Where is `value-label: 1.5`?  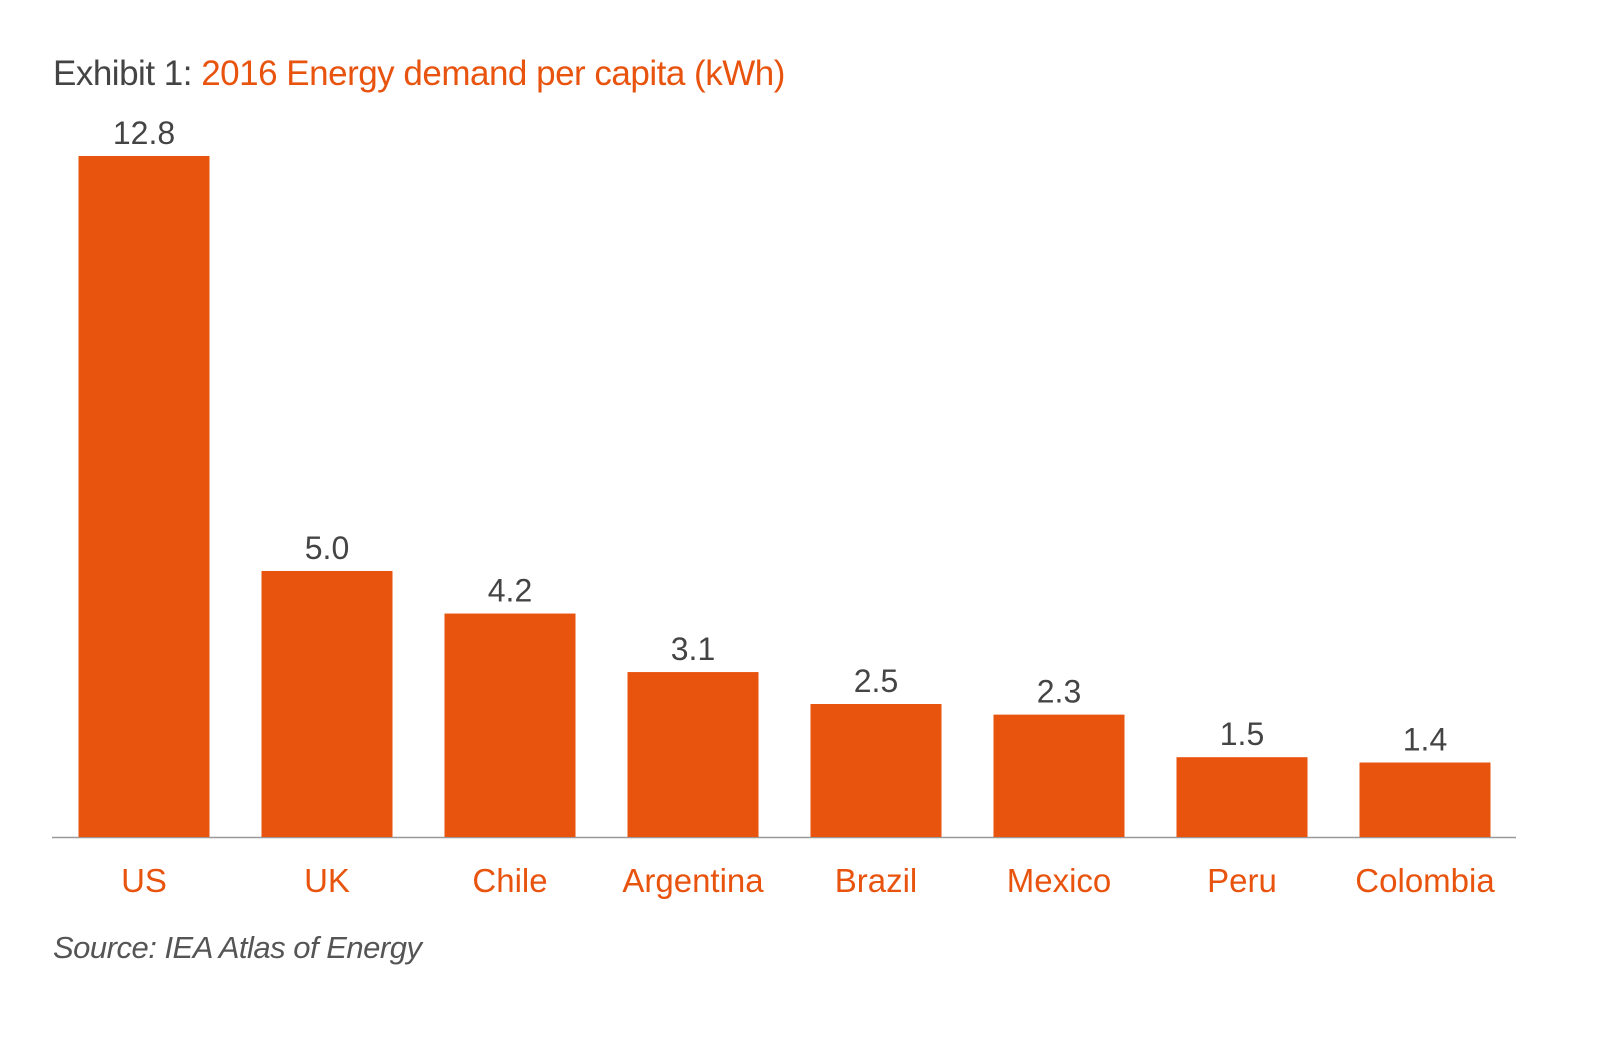 value-label: 1.5 is located at coordinates (1242, 734).